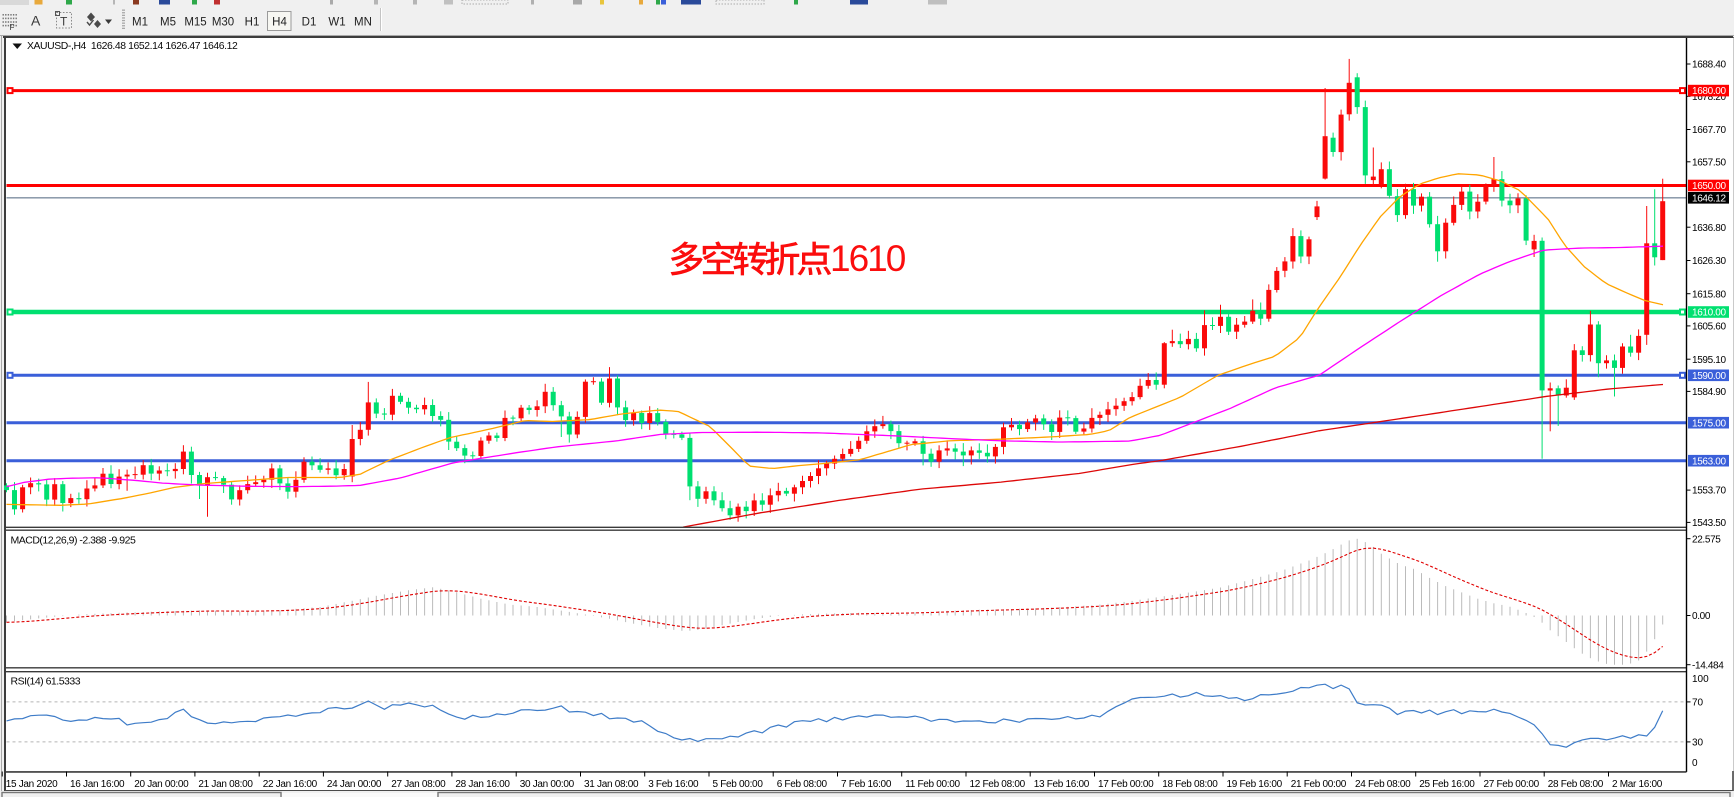  Describe the element at coordinates (161, 784) in the screenshot. I see `svg-text: 20 Jan 00:00` at that location.